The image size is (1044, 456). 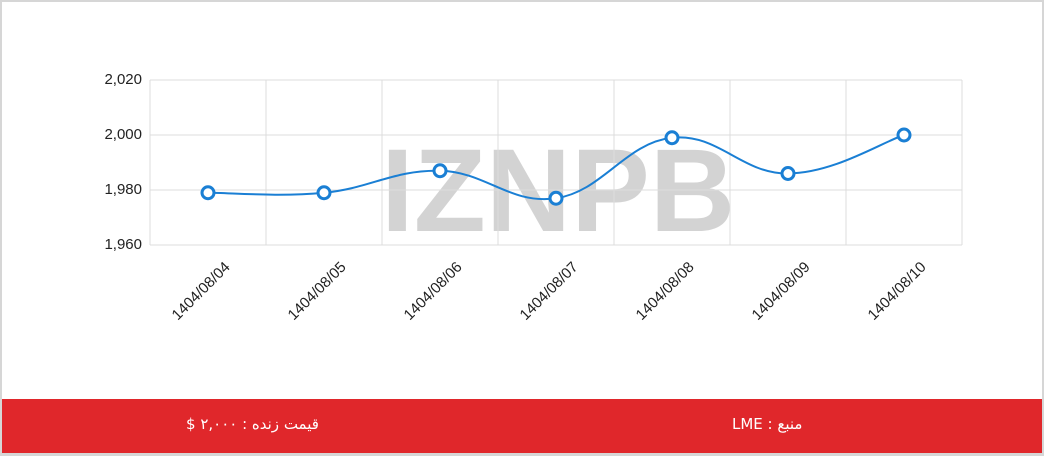 What do you see at coordinates (317, 291) in the screenshot?
I see `x-tick-label: 1404/08/05` at bounding box center [317, 291].